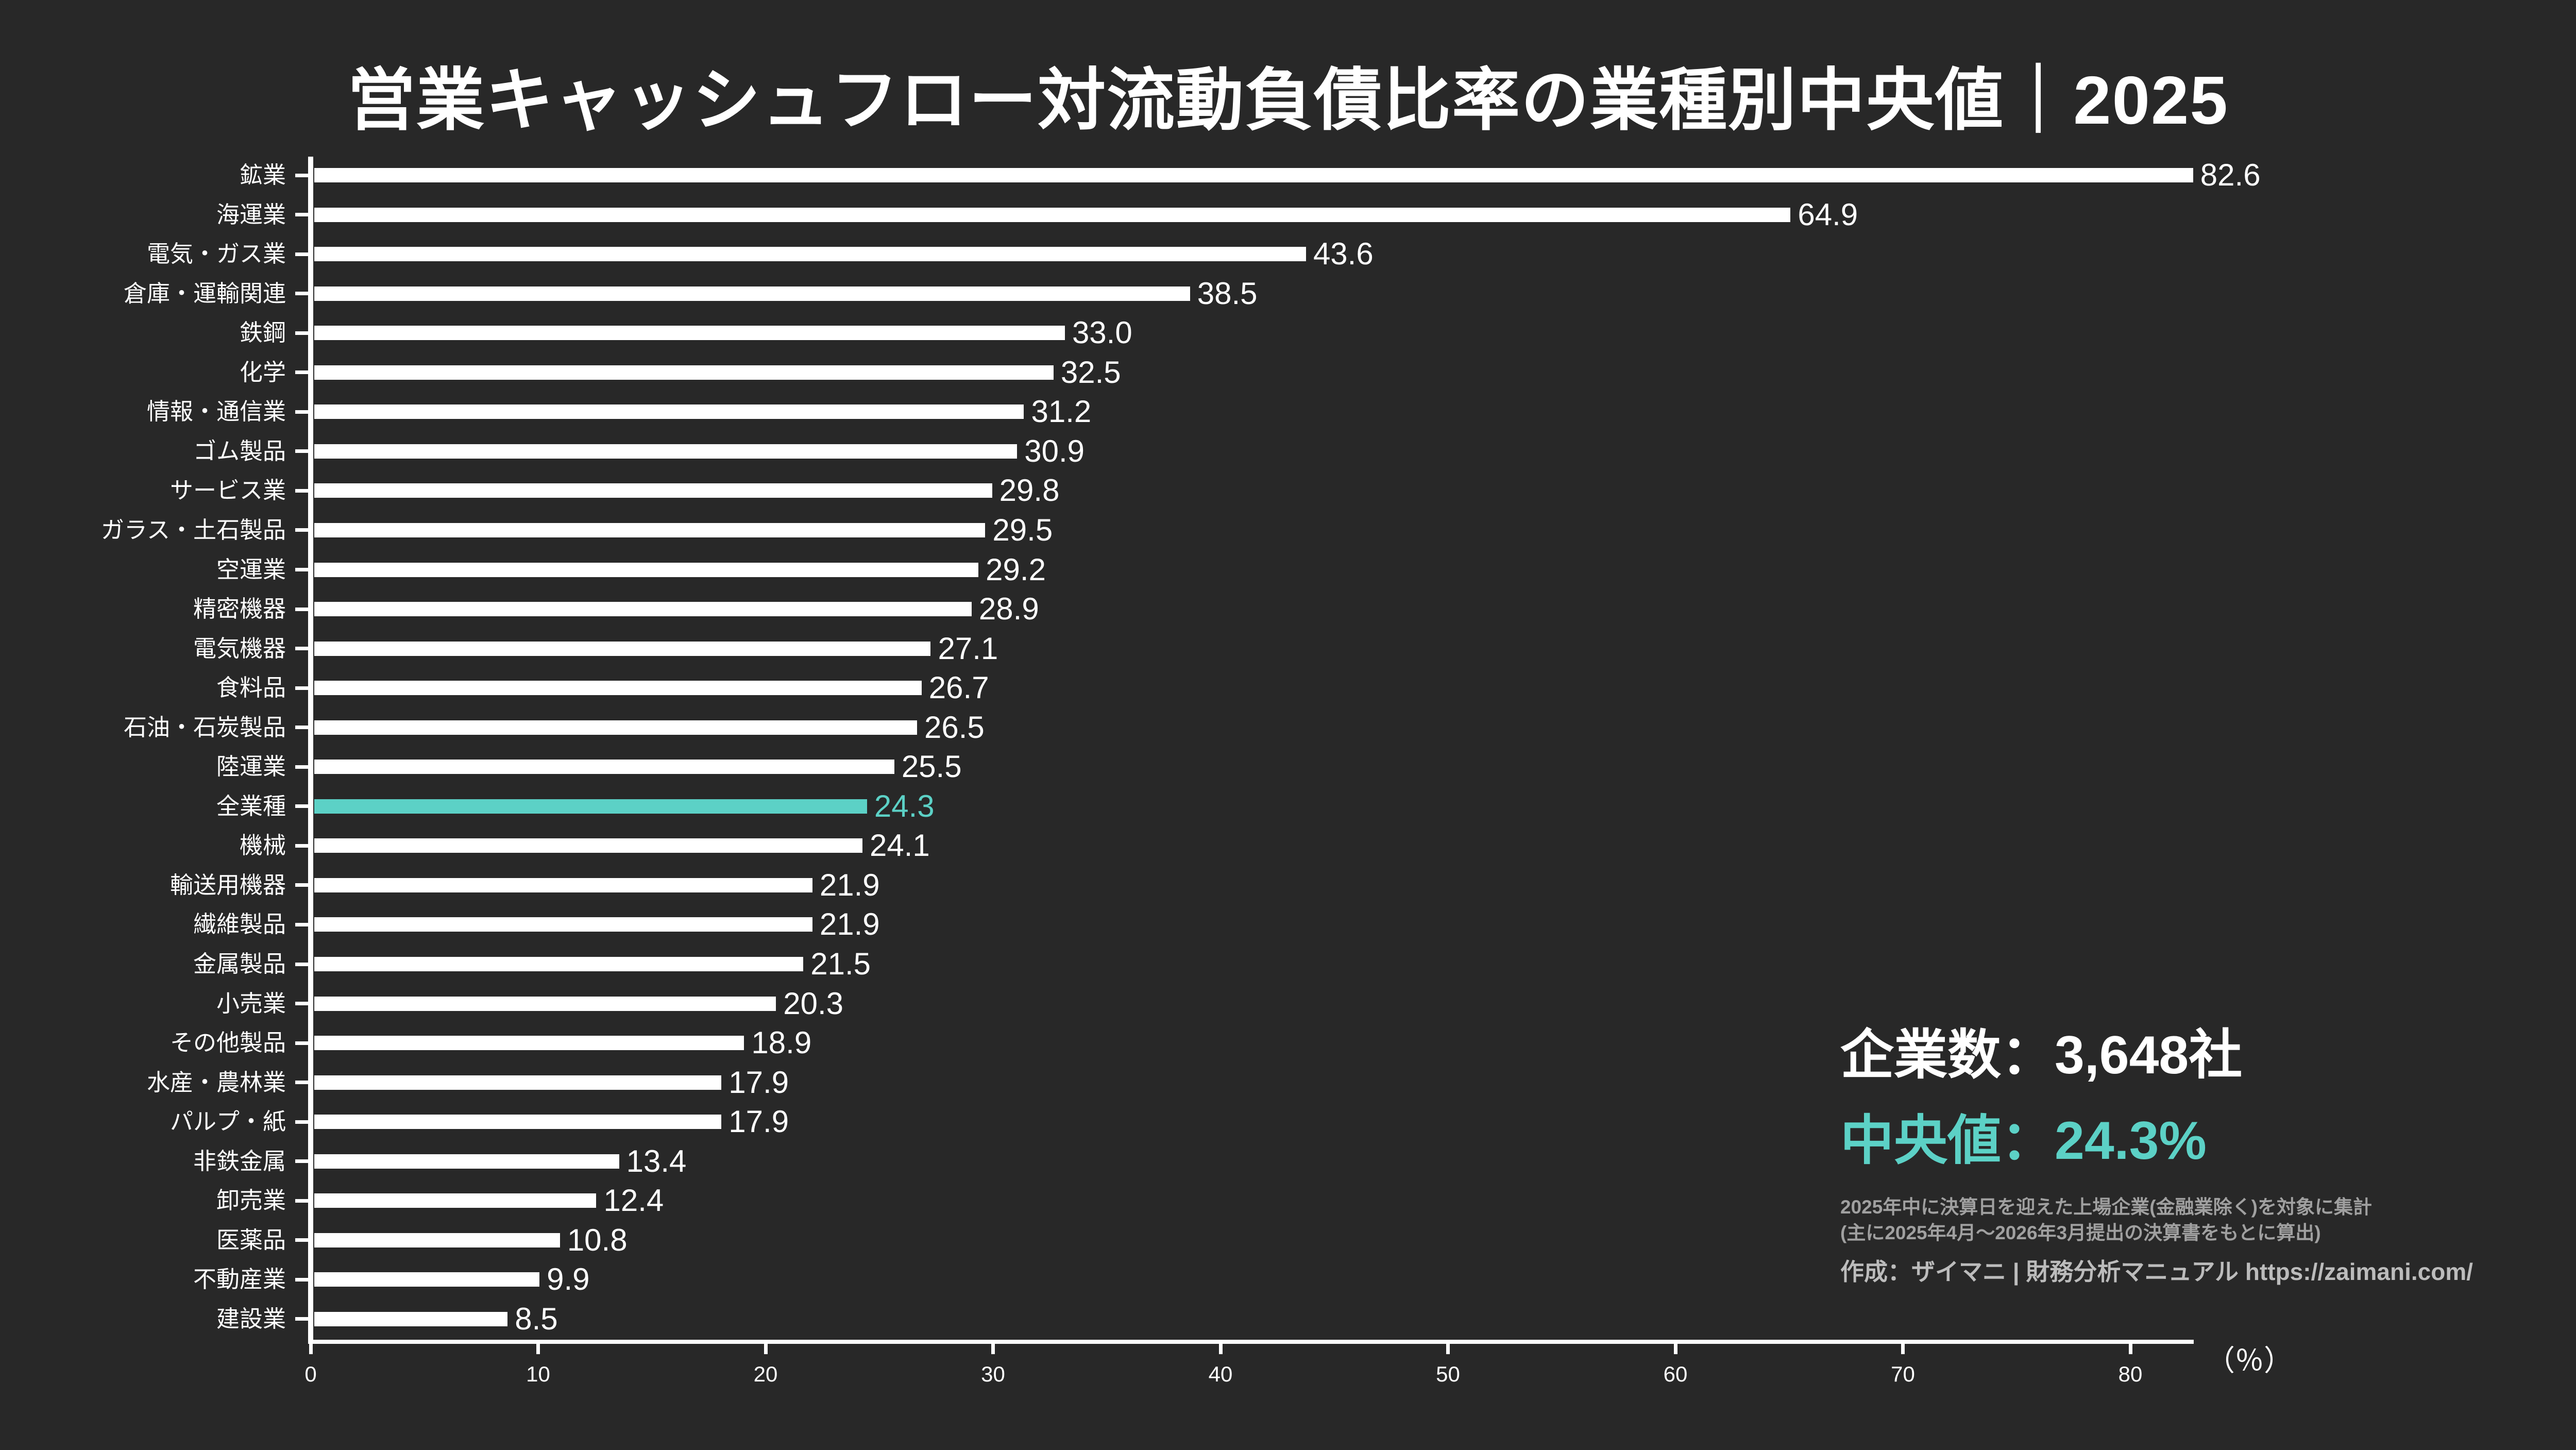  What do you see at coordinates (239, 609) in the screenshot?
I see `category-label: 精密機器` at bounding box center [239, 609].